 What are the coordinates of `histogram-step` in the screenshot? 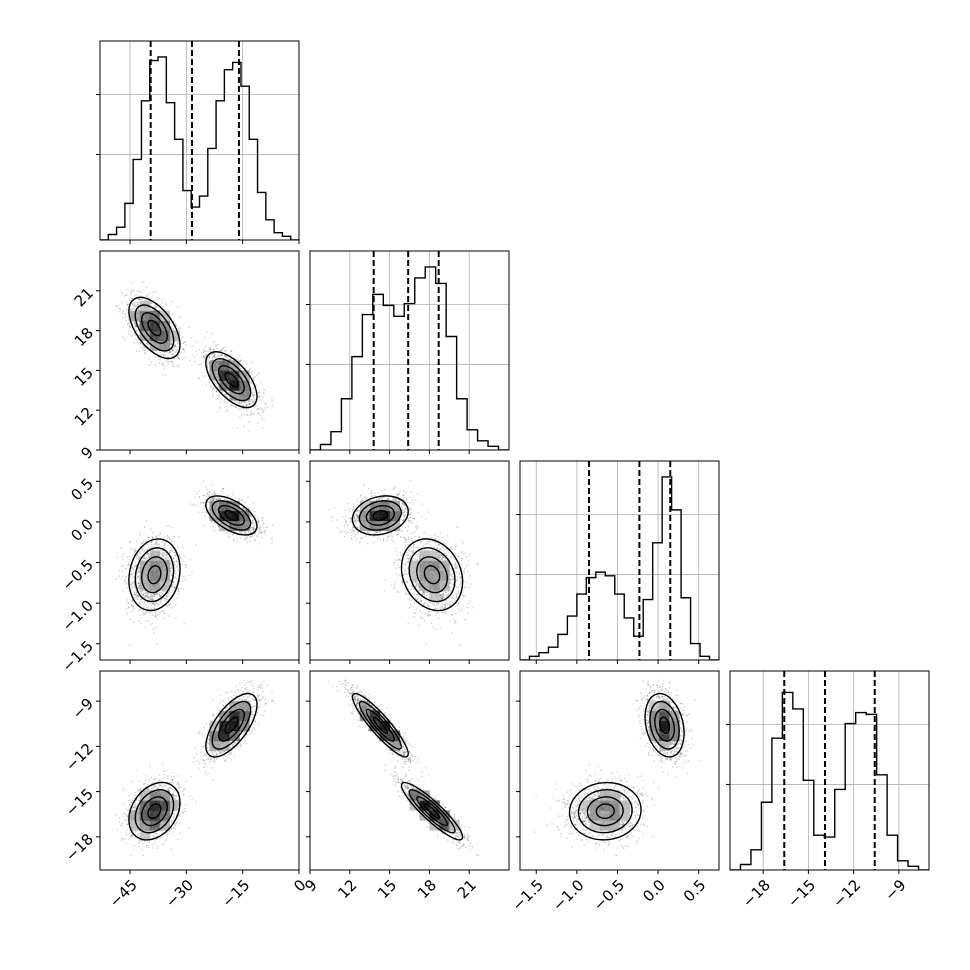 It's located at (409, 358).